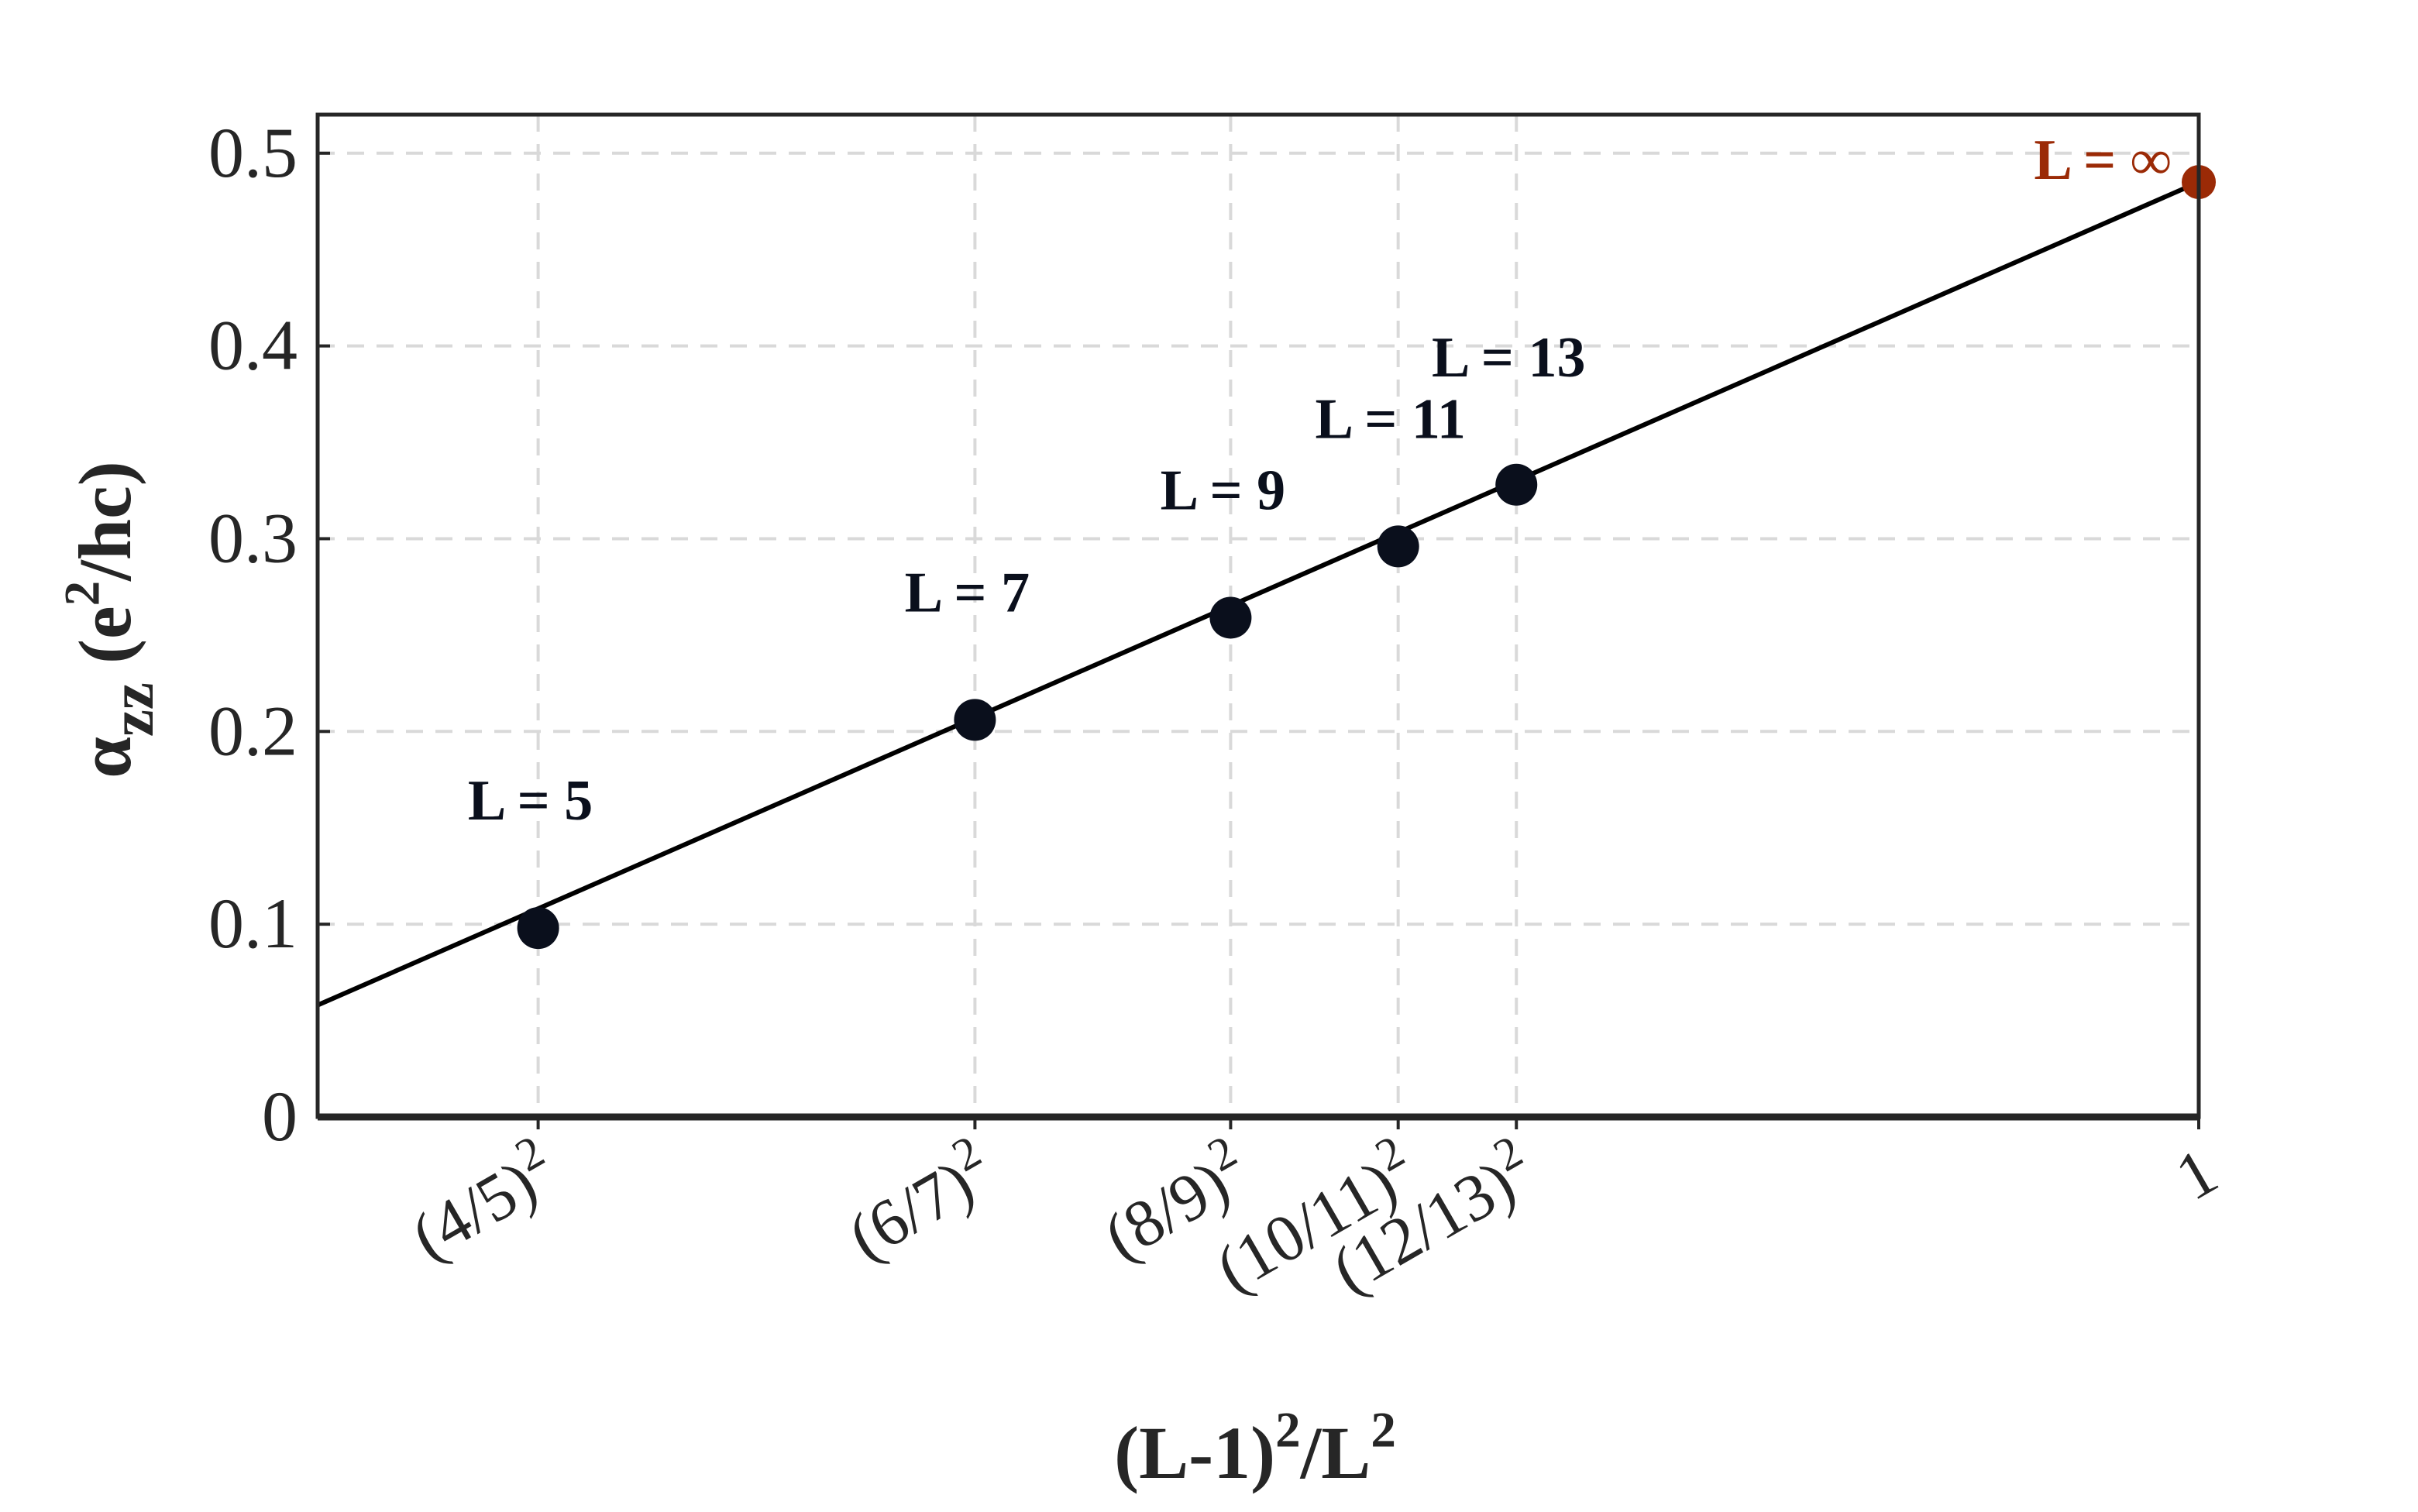 This screenshot has width=2418, height=1512. I want to click on y-tick-label: 0.5, so click(253, 152).